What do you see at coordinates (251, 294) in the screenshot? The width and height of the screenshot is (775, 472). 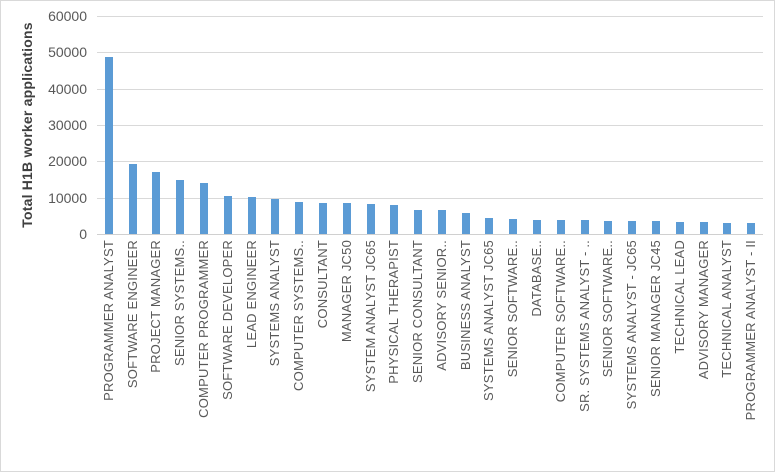 I see `x-category-label: LEAD ENGINEER` at bounding box center [251, 294].